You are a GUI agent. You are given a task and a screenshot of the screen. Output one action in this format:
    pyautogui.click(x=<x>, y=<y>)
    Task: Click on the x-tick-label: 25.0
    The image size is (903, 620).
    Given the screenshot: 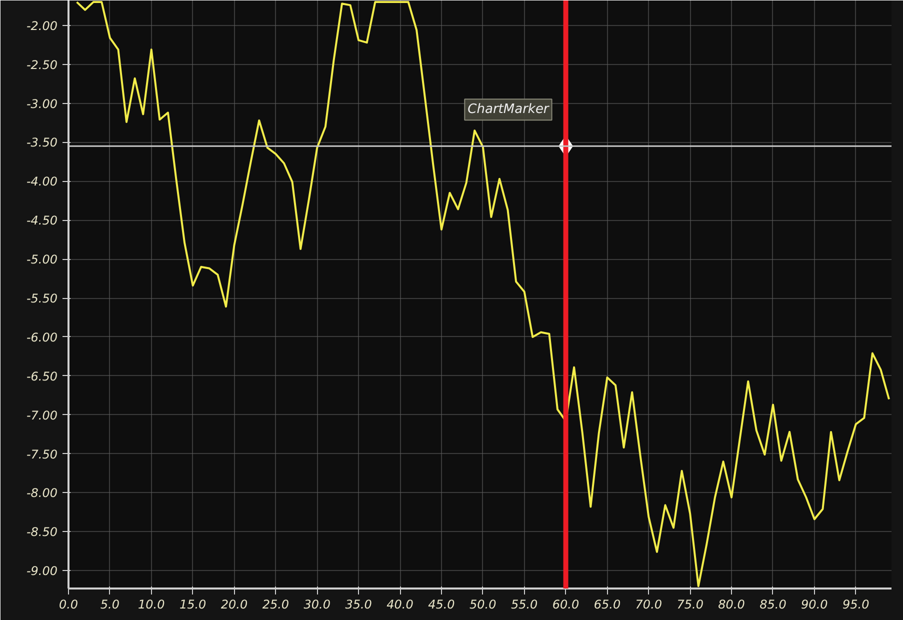 What is the action you would take?
    pyautogui.click(x=276, y=605)
    